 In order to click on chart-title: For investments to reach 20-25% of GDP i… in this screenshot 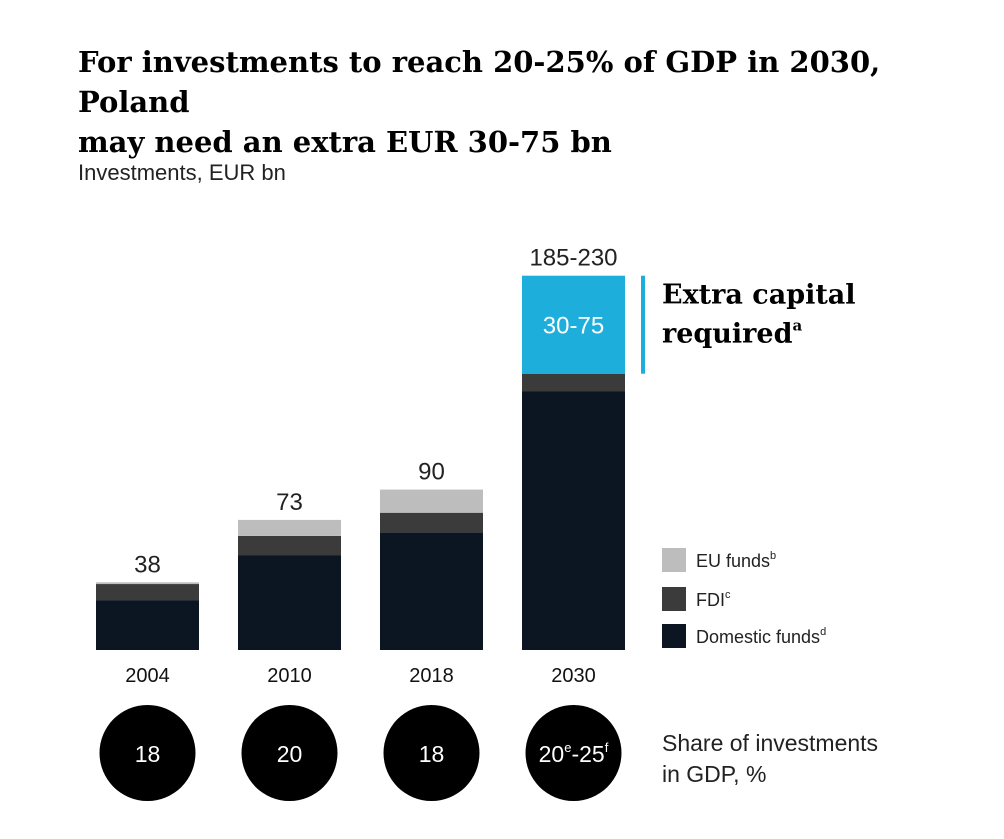, I will do `click(528, 102)`.